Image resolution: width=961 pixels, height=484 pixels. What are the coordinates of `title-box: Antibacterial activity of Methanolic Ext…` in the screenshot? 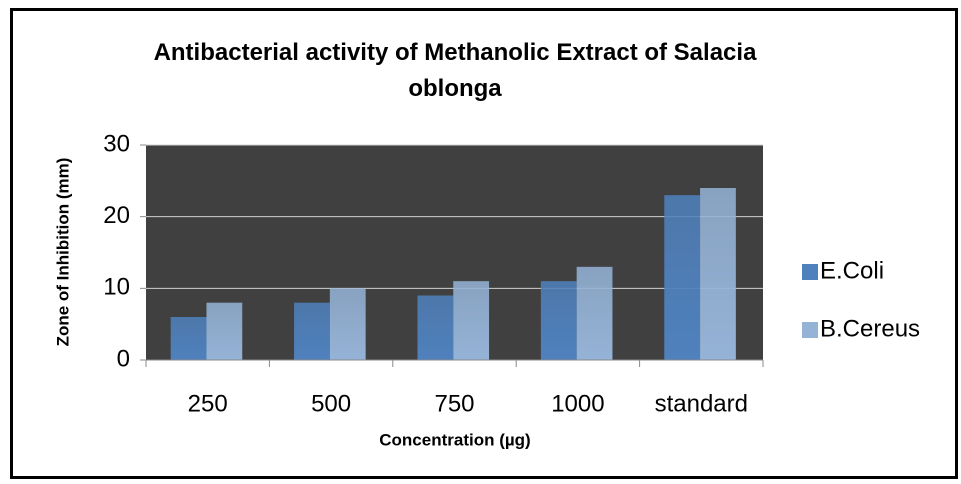 It's located at (455, 70).